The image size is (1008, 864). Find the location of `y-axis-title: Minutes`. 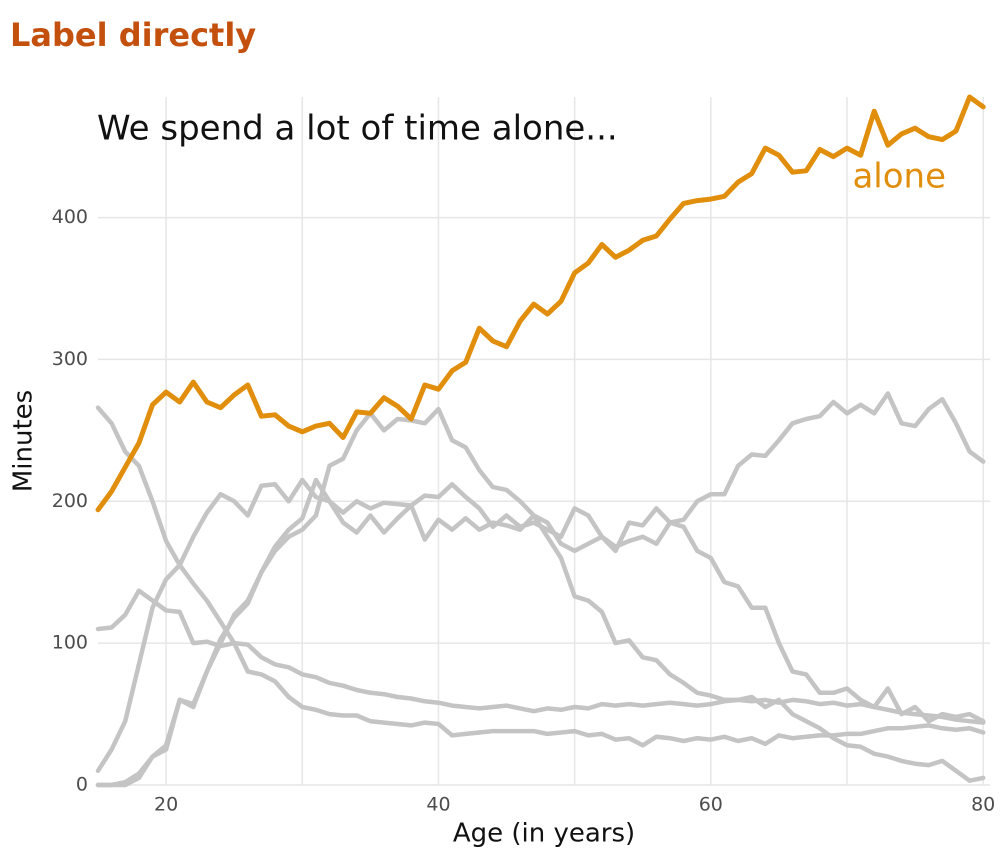

y-axis-title: Minutes is located at coordinates (24, 441).